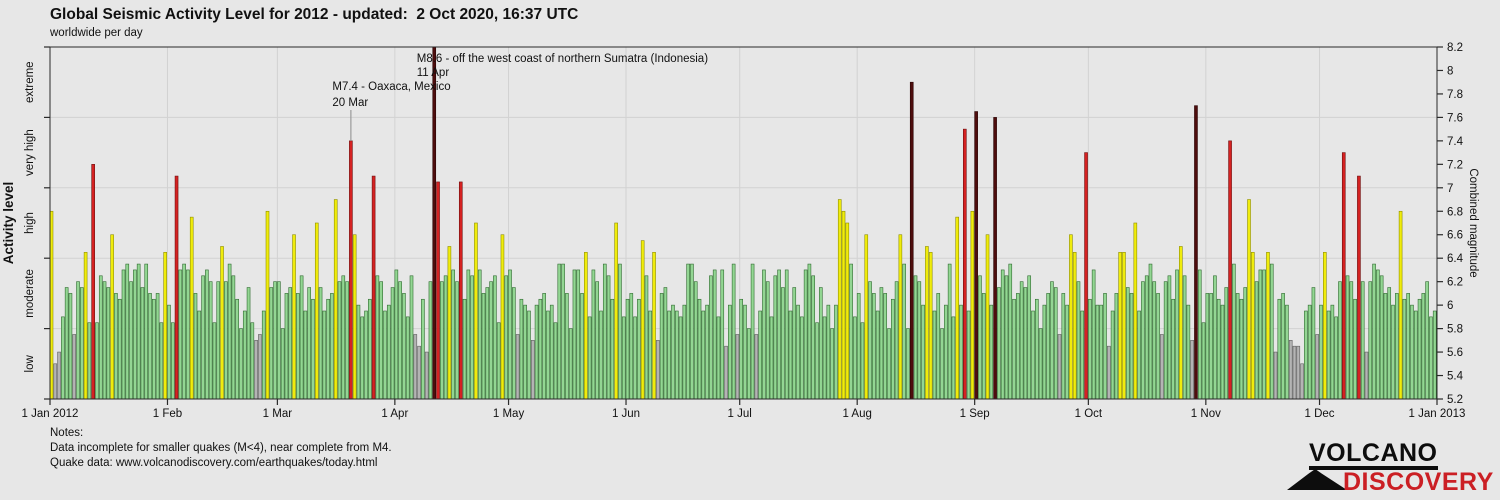 This screenshot has height=500, width=1500. What do you see at coordinates (167, 414) in the screenshot?
I see `x-tick-label: 1 Feb` at bounding box center [167, 414].